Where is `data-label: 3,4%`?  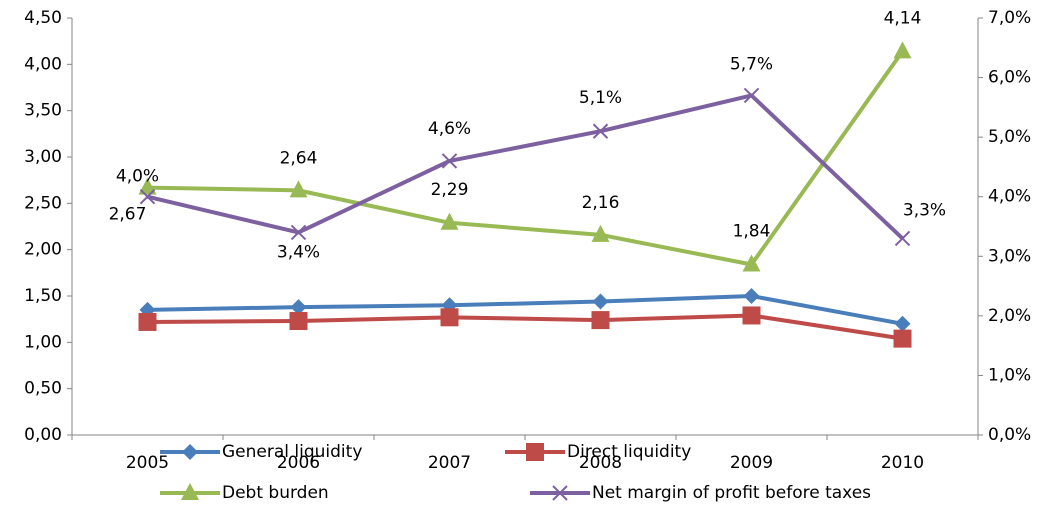 data-label: 3,4% is located at coordinates (298, 252).